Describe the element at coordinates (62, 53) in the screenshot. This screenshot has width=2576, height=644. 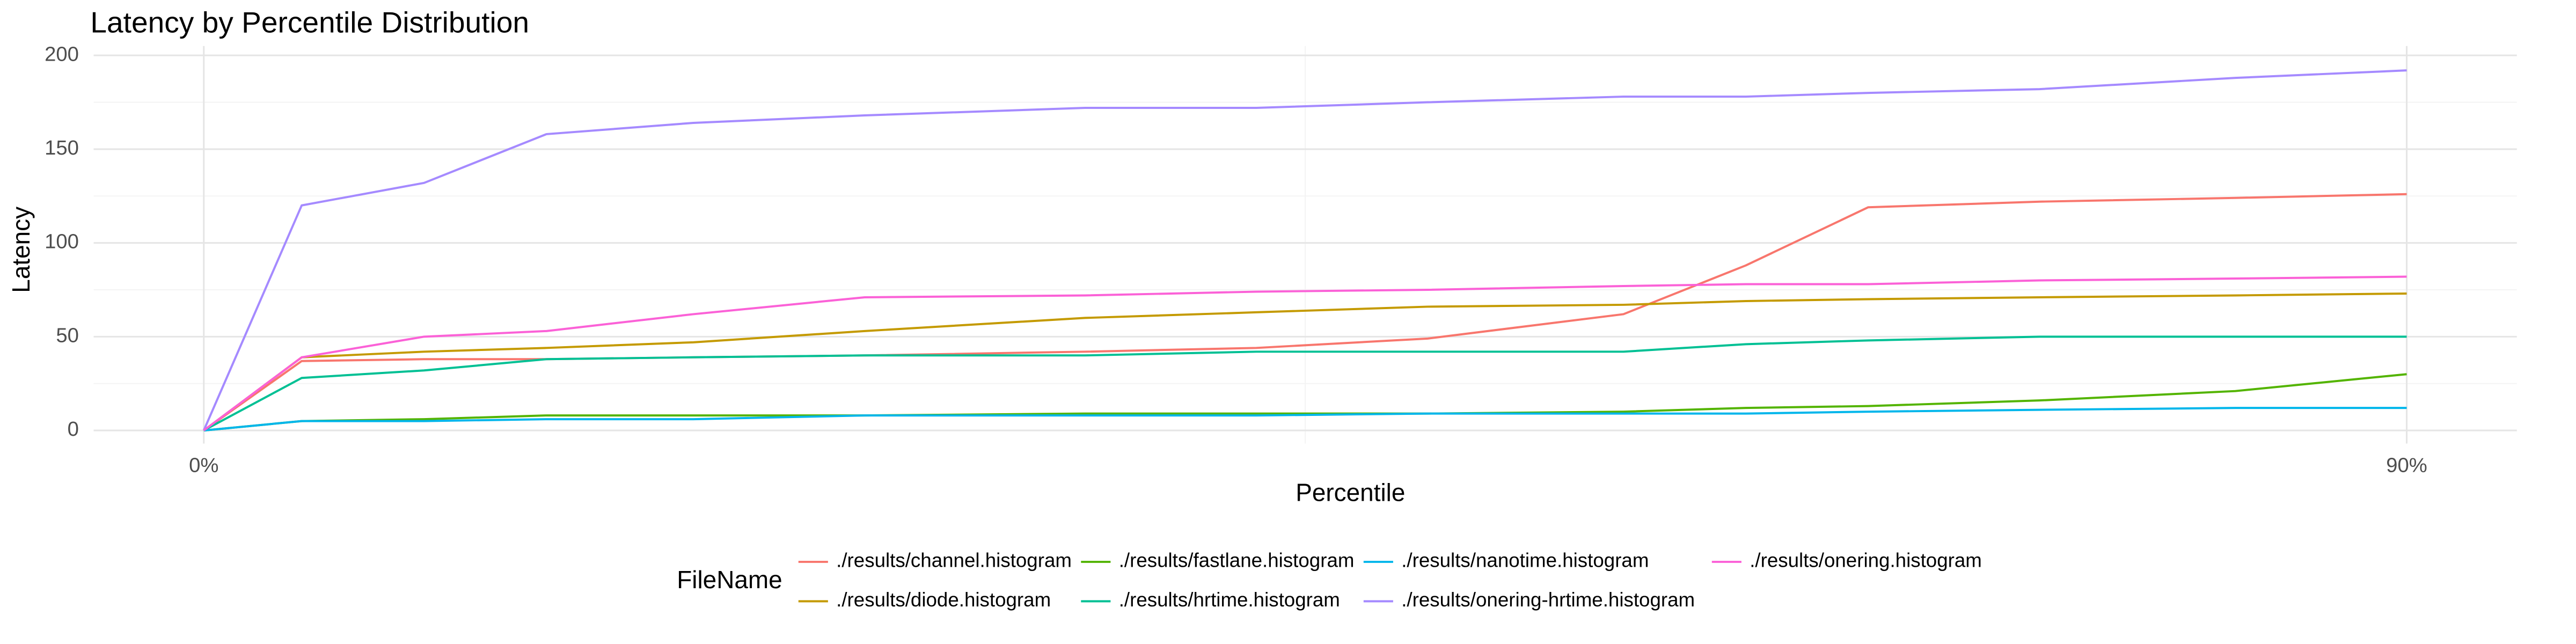
I see `y-tick-label: 200` at that location.